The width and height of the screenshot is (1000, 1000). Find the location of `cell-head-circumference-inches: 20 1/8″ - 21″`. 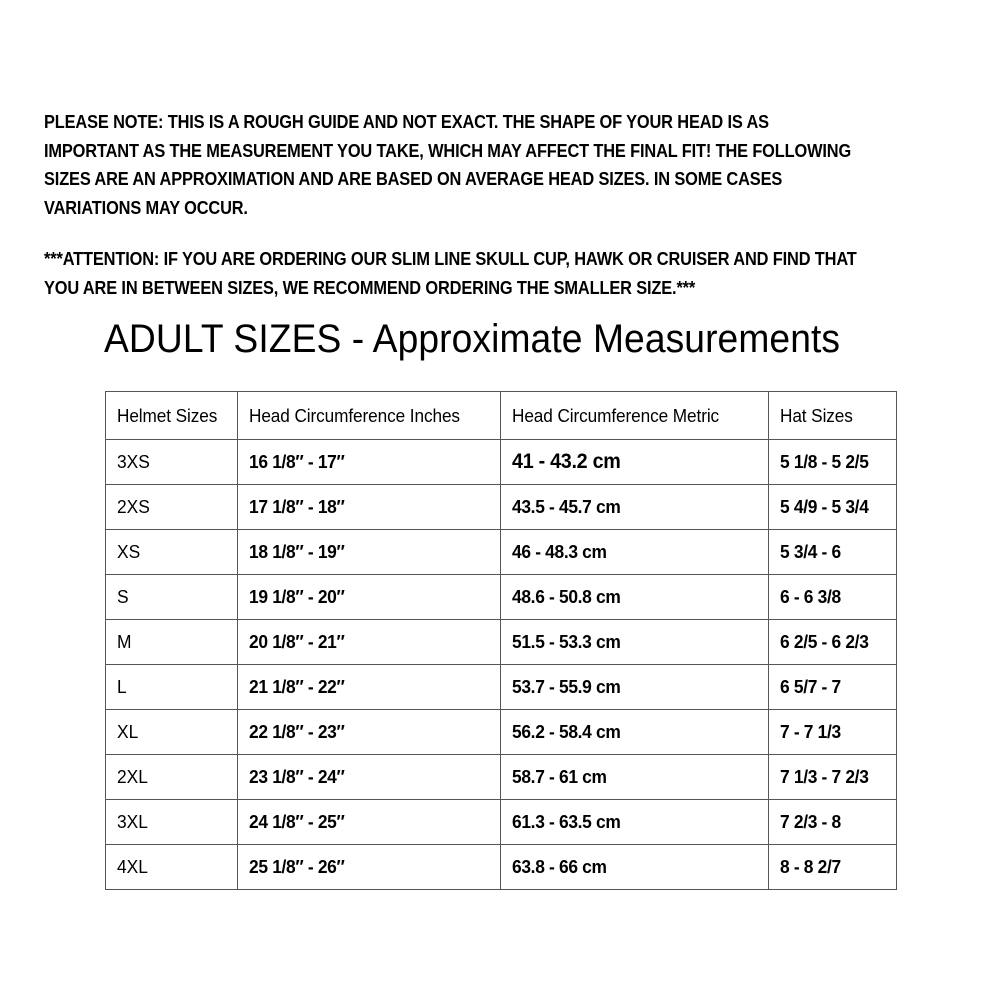

cell-head-circumference-inches: 20 1/8″ - 21″ is located at coordinates (369, 642).